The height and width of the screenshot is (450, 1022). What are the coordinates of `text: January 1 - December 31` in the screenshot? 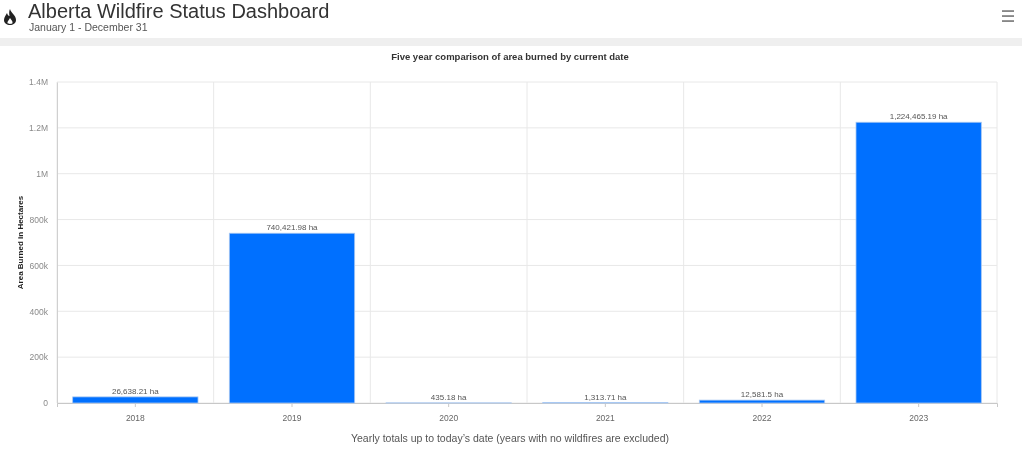 It's located at (88, 27).